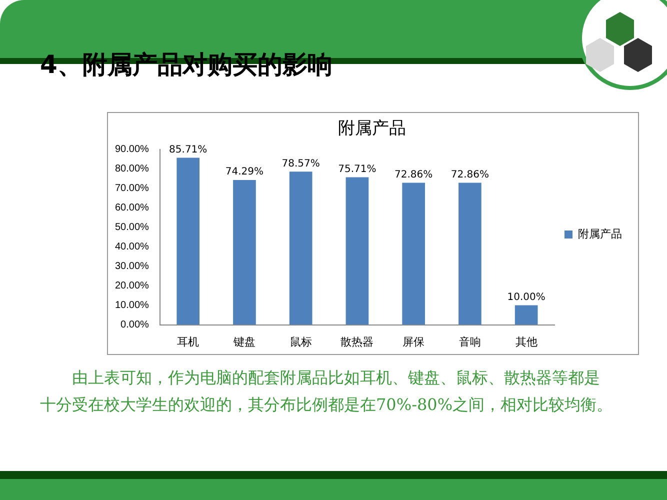 The image size is (667, 500). What do you see at coordinates (372, 128) in the screenshot?
I see `chart-title: 附属产品` at bounding box center [372, 128].